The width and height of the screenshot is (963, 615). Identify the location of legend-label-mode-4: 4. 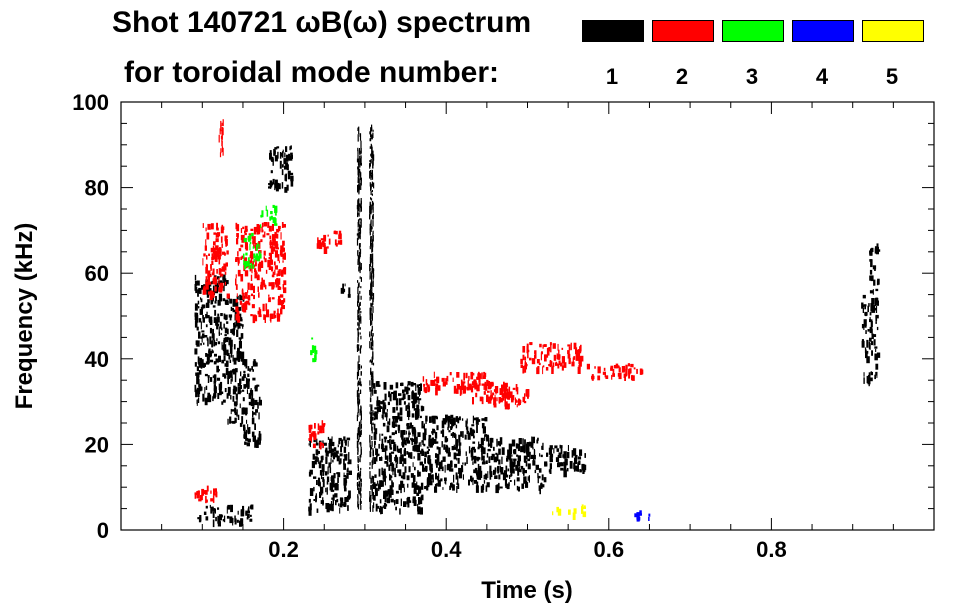
(822, 76).